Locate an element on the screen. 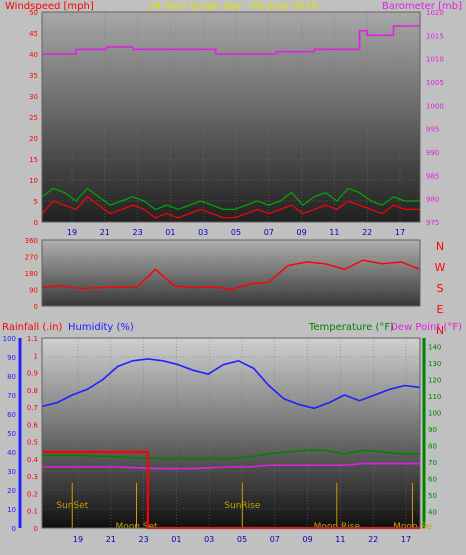 Image resolution: width=466 pixels, height=555 pixels. panel1-right-axis-label: Barometer [mb] is located at coordinates (422, 6).